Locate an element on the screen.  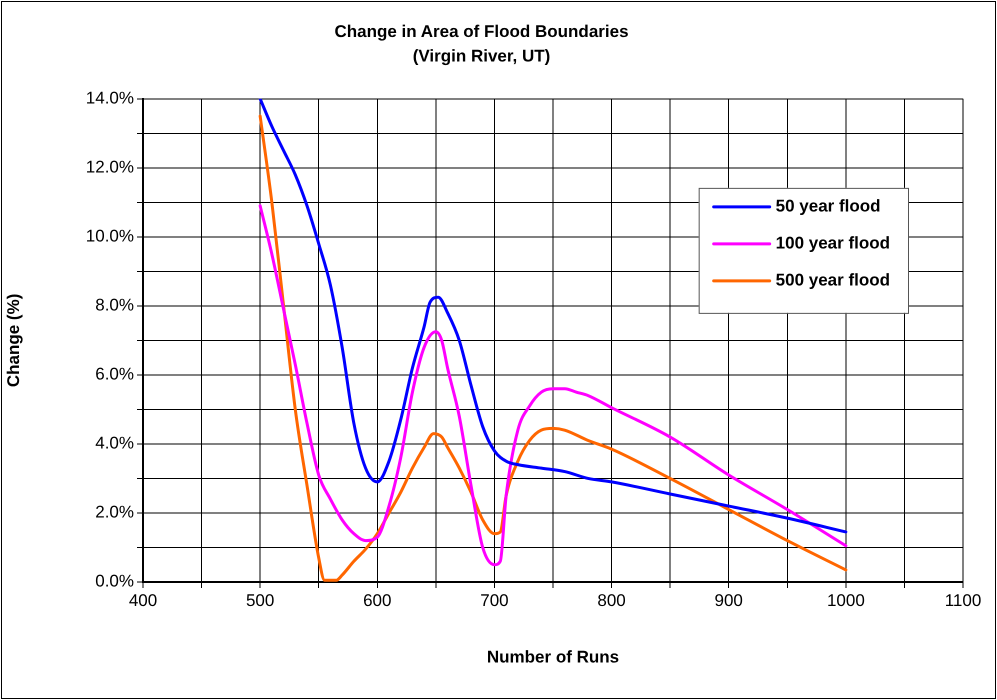
x-tick-label: 1100 is located at coordinates (963, 600).